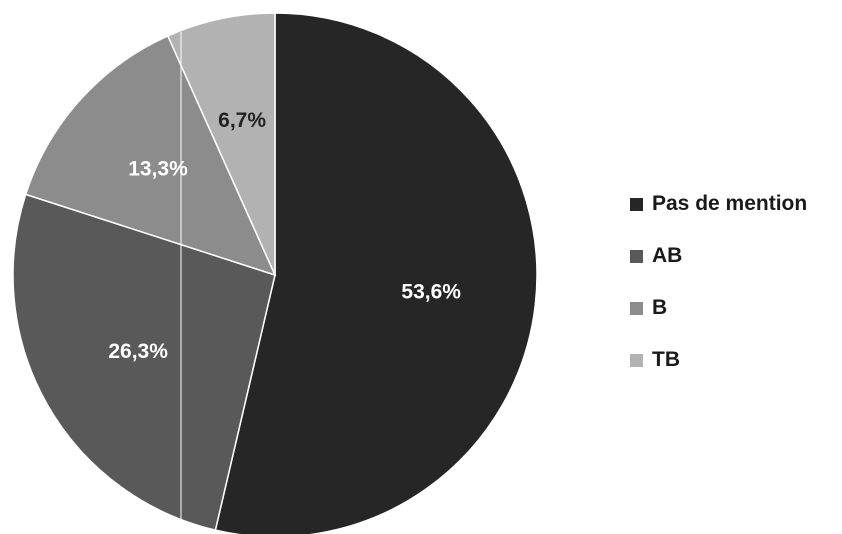  What do you see at coordinates (660, 307) in the screenshot?
I see `legend-label-b: B` at bounding box center [660, 307].